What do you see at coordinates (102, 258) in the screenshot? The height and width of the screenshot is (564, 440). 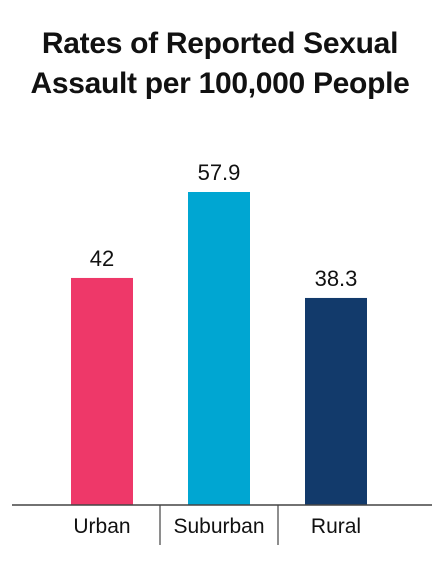 I see `value-label-urban: 42` at bounding box center [102, 258].